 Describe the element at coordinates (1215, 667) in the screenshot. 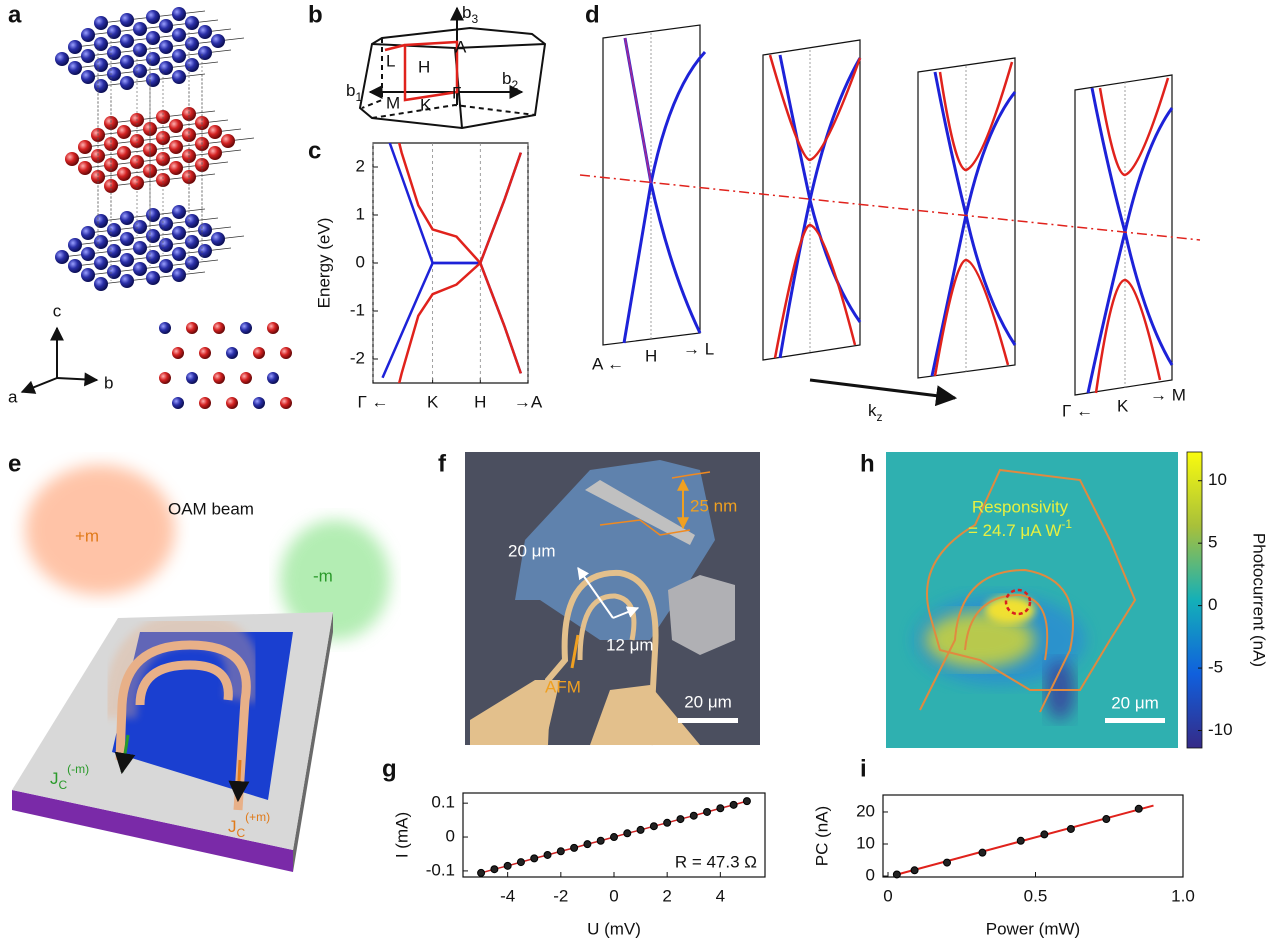

I see `colorbar-tick-label: -5` at that location.